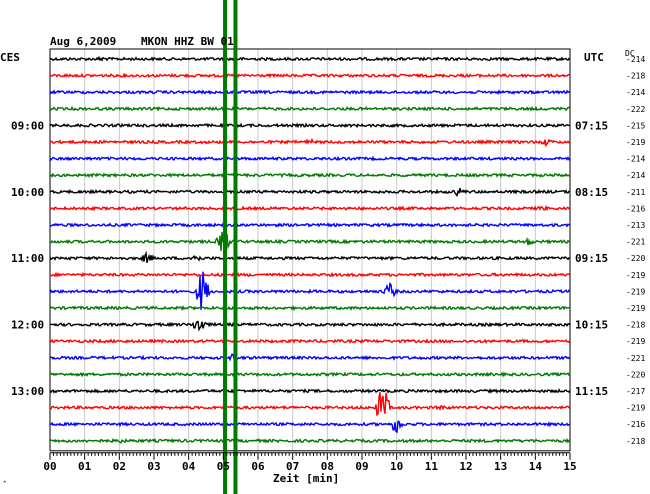 This screenshot has width=650, height=494. What do you see at coordinates (635, 125) in the screenshot?
I see `dc-offset-label: -215` at bounding box center [635, 125].